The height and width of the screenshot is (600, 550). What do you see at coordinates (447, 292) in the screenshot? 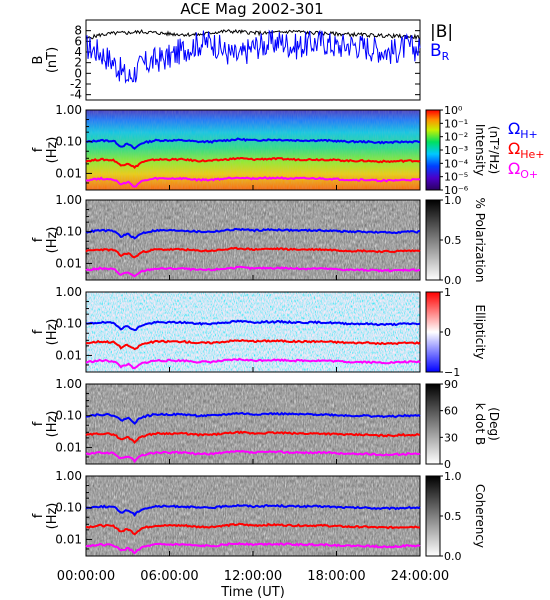
I see `colorbar-tick-label: 1` at bounding box center [447, 292].